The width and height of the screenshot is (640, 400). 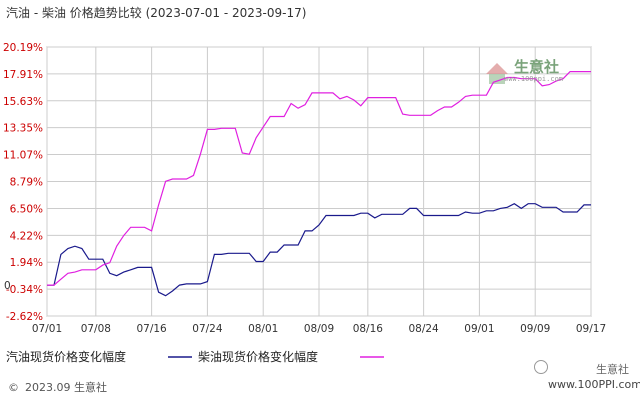 I want to click on y-tick-label: 11.07%, so click(x=23, y=156).